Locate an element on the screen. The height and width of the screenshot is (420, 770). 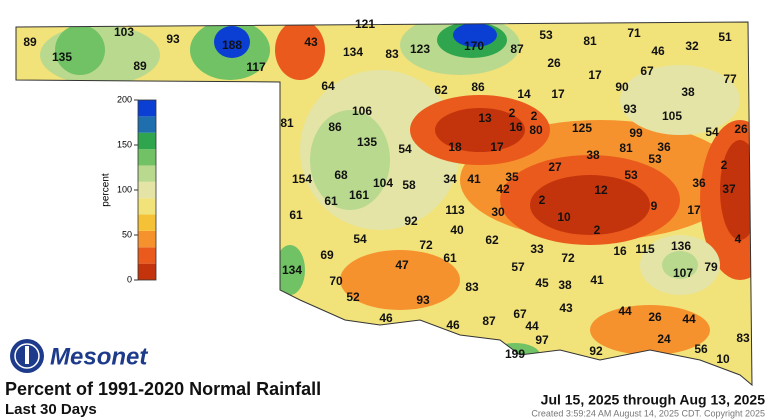
station-value: 79 is located at coordinates (711, 267).